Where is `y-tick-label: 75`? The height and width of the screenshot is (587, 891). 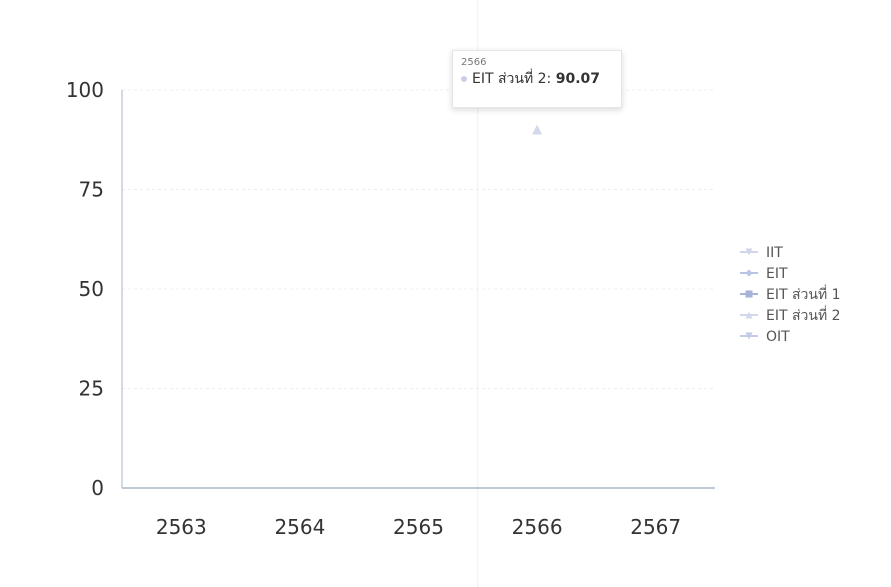 y-tick-label: 75 is located at coordinates (91, 190).